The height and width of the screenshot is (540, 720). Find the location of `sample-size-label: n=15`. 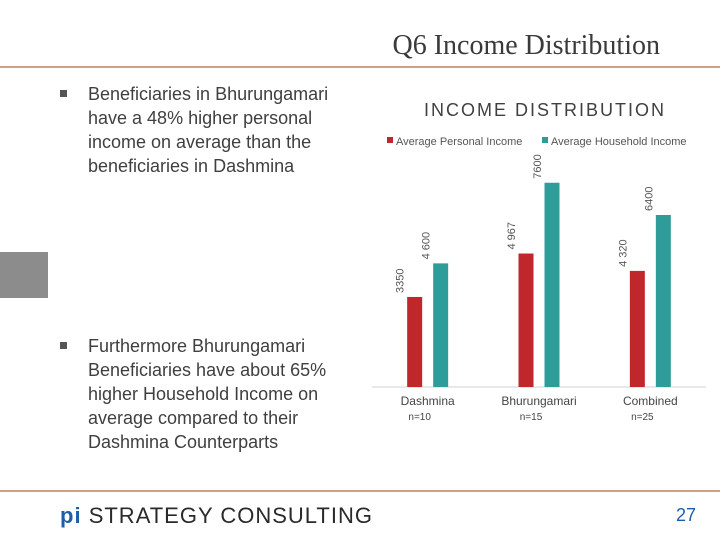

sample-size-label: n=15 is located at coordinates (531, 417).